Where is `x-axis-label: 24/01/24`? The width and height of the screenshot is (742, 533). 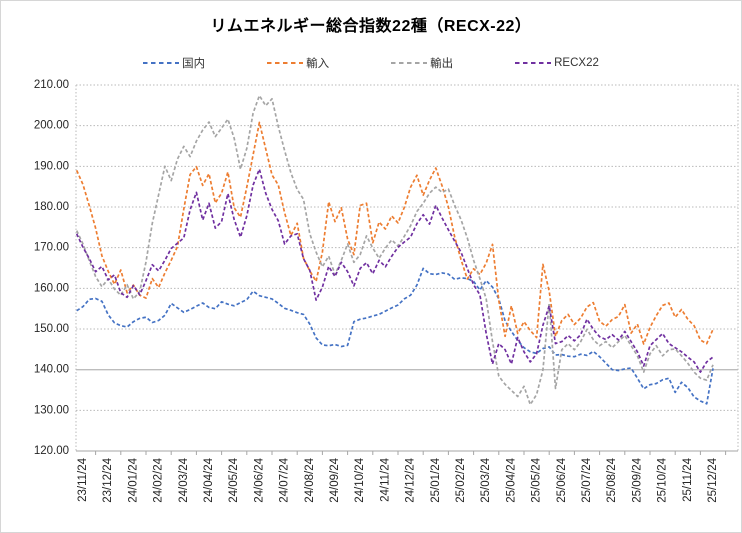 x-axis-label: 24/01/24 is located at coordinates (133, 479).